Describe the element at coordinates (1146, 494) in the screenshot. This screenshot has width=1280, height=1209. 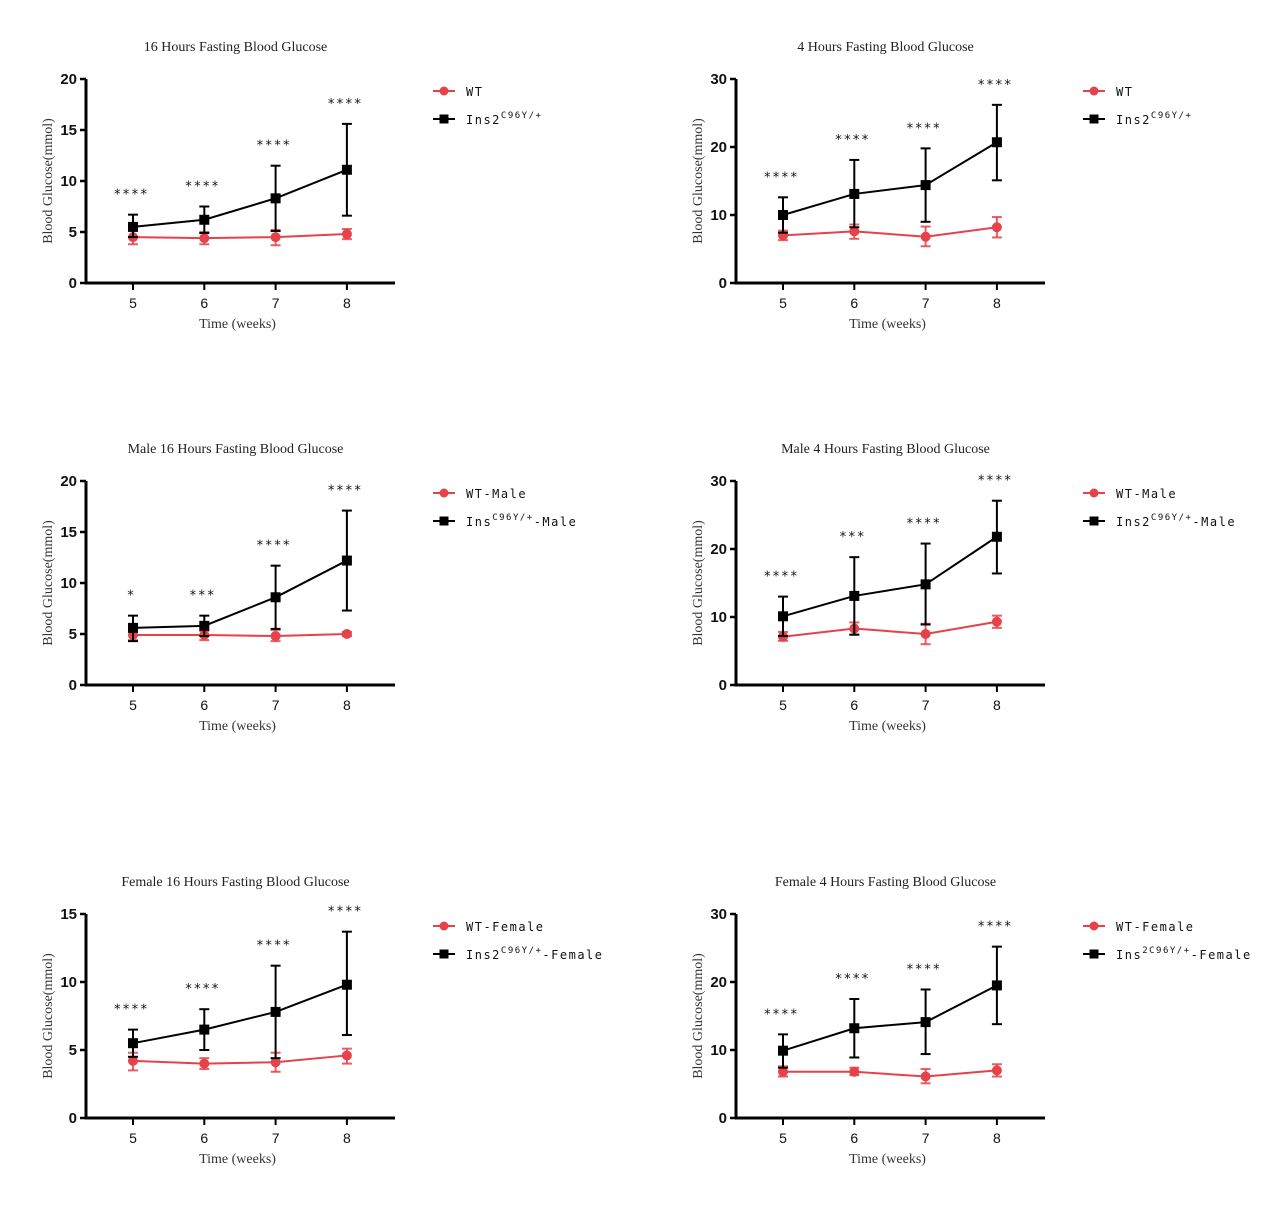
I see `legend-label: WT-Male` at that location.